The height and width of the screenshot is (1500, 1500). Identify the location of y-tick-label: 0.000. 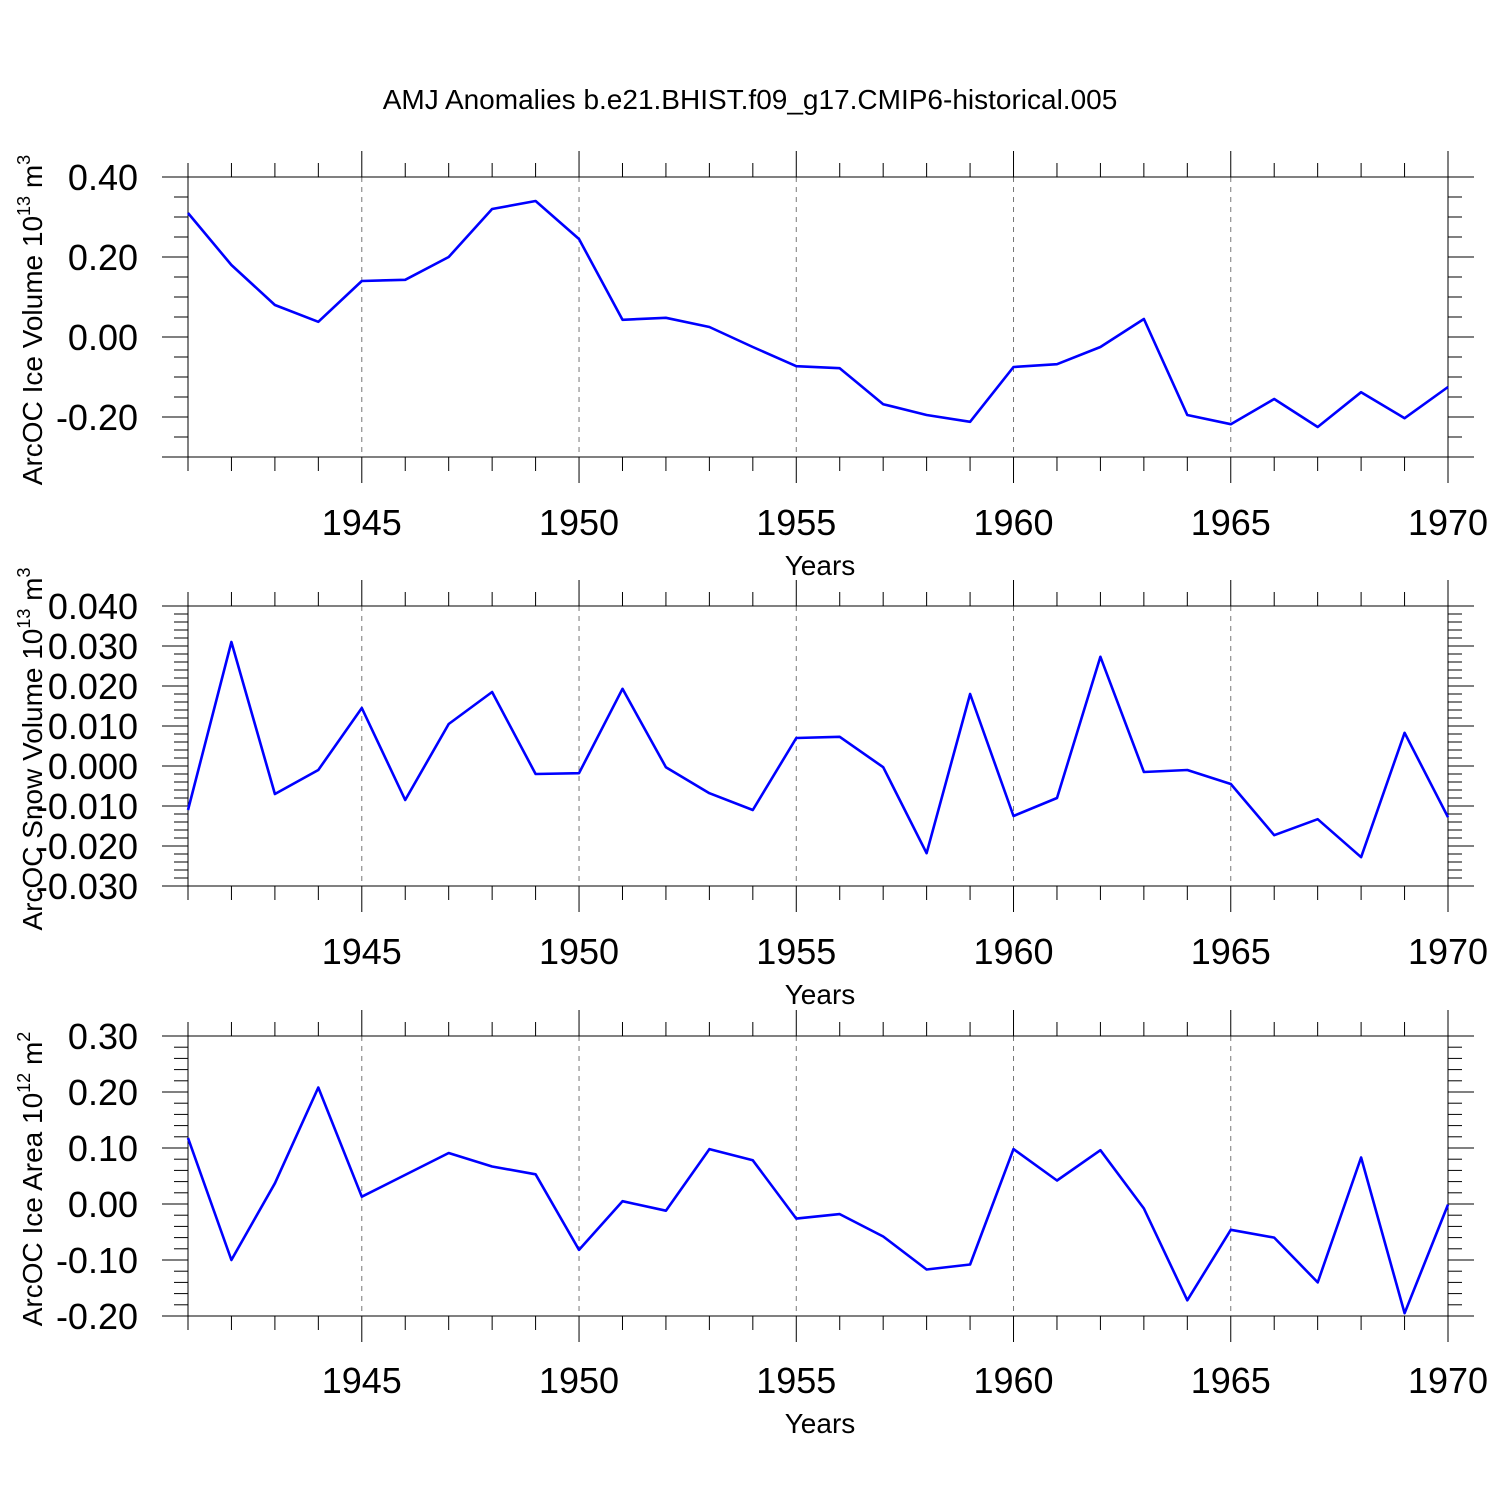
(93, 766).